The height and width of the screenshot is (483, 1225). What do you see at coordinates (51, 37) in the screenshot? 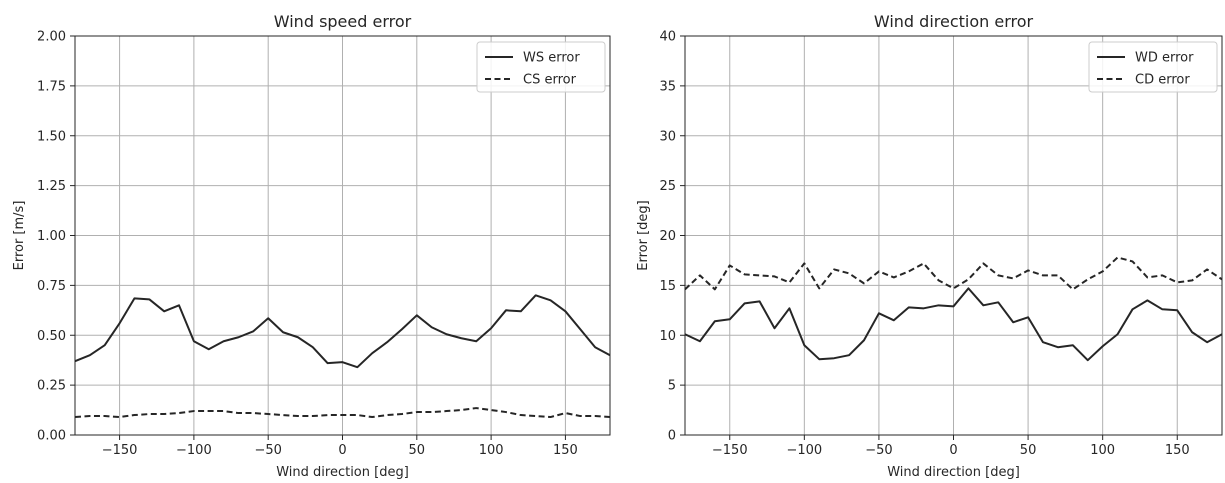
I see `y-tick-label: 2.00` at bounding box center [51, 37].